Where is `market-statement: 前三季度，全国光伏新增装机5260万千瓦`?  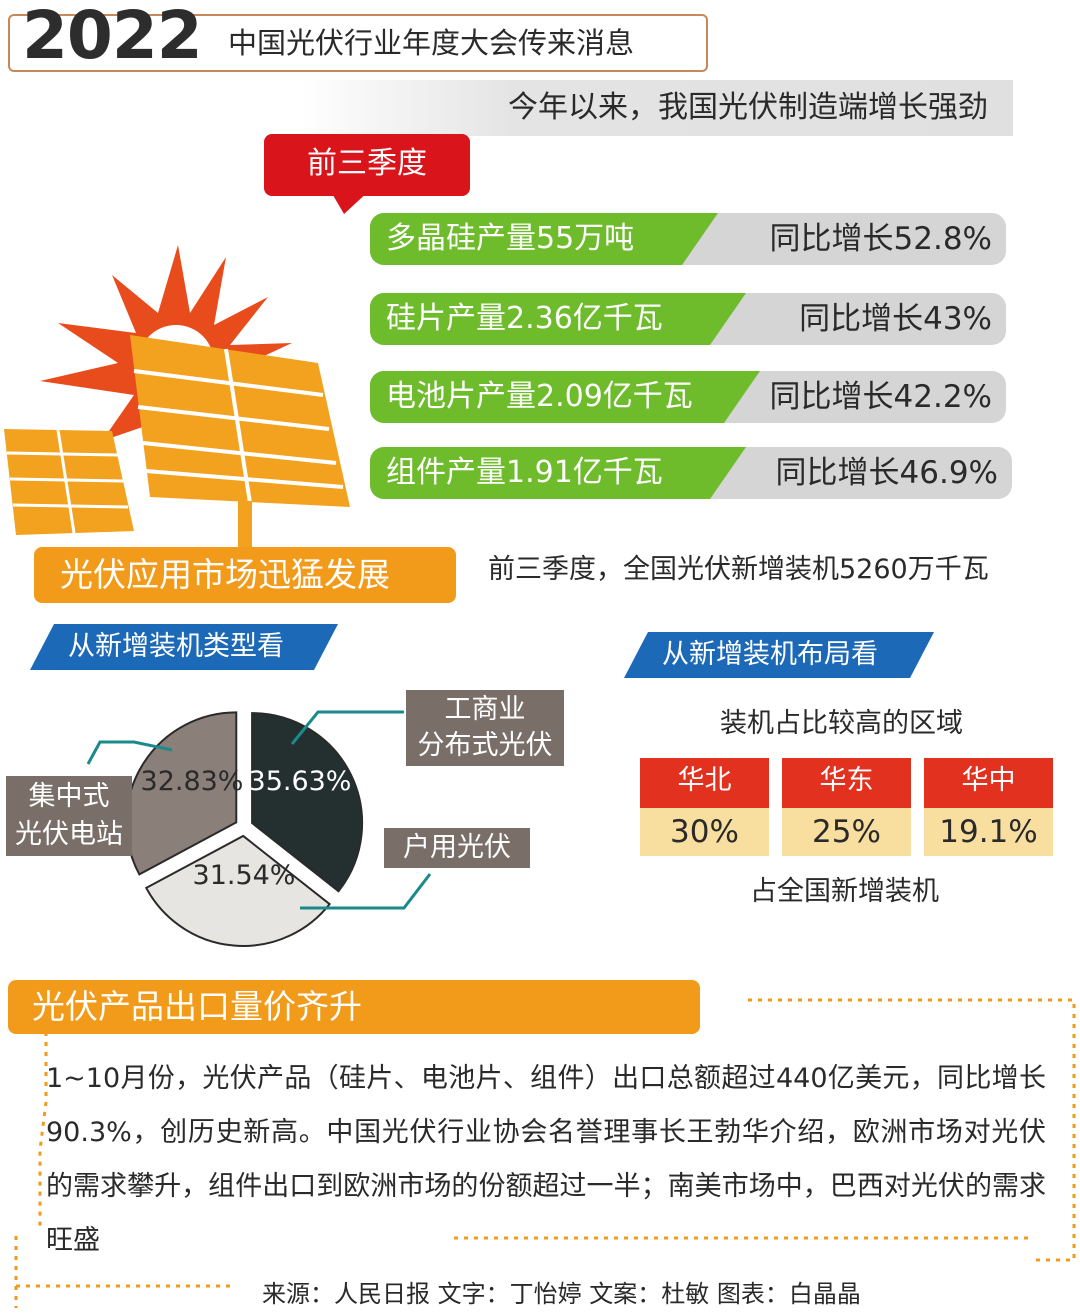
market-statement: 前三季度，全国光伏新增装机5260万千瓦 is located at coordinates (738, 569).